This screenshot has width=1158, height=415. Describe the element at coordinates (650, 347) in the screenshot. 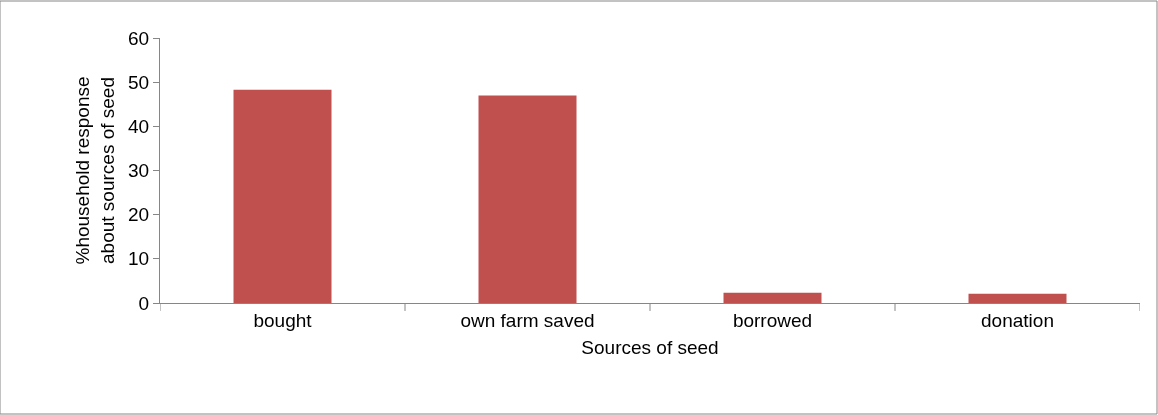

I see `x-axis-title: Sources of seed` at that location.